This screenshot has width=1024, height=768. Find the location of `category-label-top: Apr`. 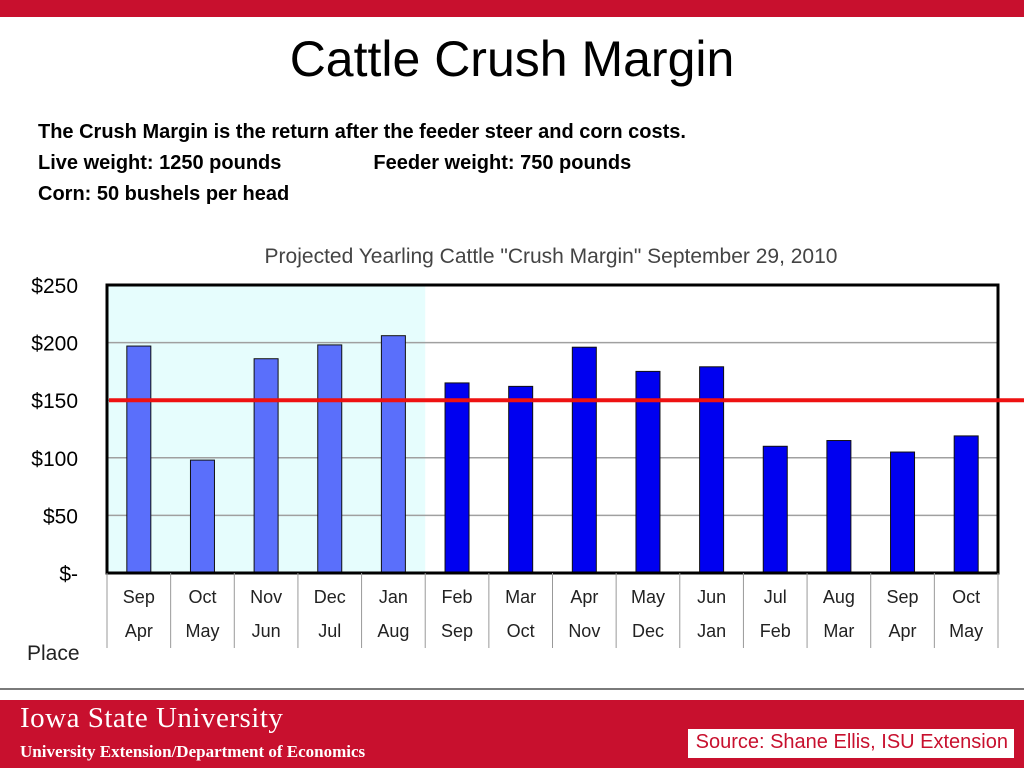

category-label-top: Apr is located at coordinates (584, 597).